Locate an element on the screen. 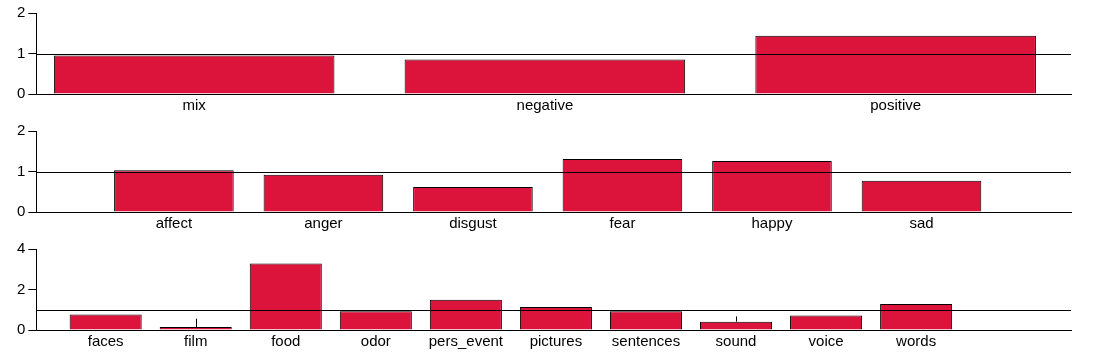 The image size is (1101, 355). x-tick-label: sad is located at coordinates (921, 223).